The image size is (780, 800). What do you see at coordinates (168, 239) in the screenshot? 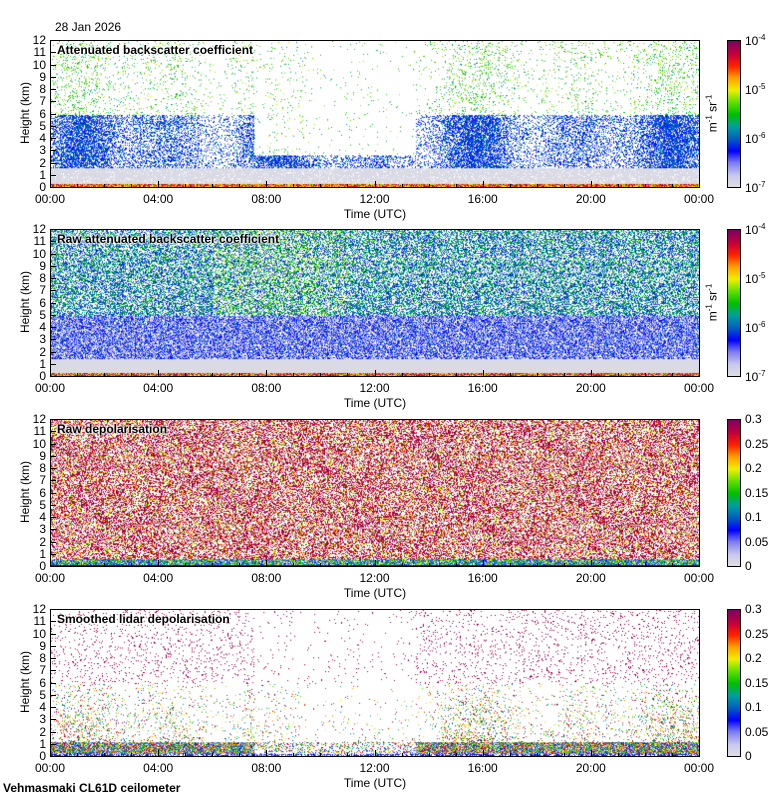
I see `panel-title: Raw attenuated backscatter coefficient` at bounding box center [168, 239].